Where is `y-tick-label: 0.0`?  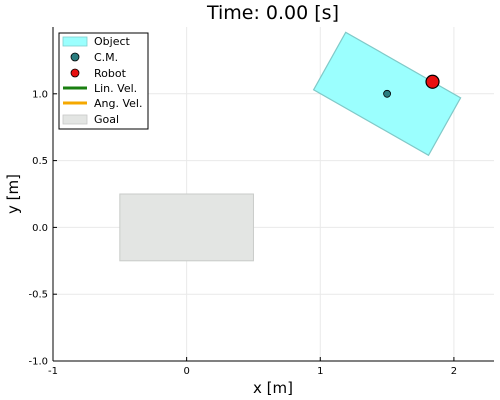
y-tick-label: 0.0 is located at coordinates (40, 228).